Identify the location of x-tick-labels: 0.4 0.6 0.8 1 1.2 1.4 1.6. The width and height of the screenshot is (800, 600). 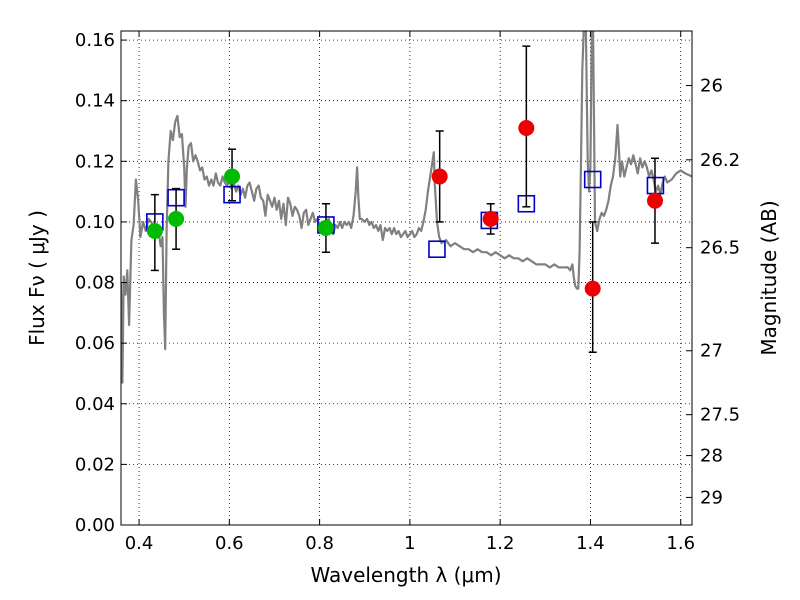
(410, 543).